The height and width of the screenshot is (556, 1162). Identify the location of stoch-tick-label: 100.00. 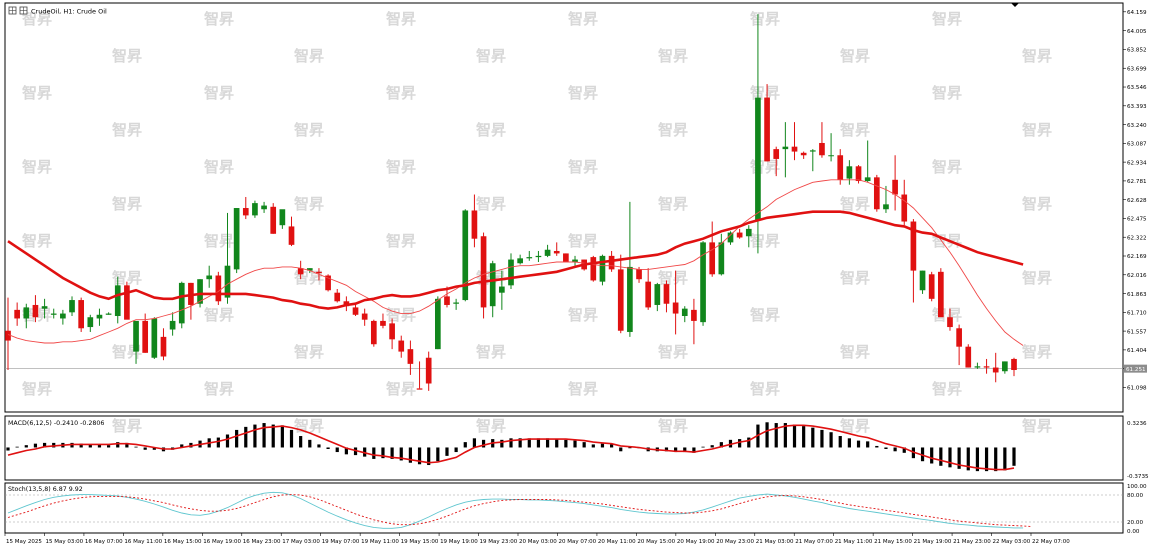
(1137, 487).